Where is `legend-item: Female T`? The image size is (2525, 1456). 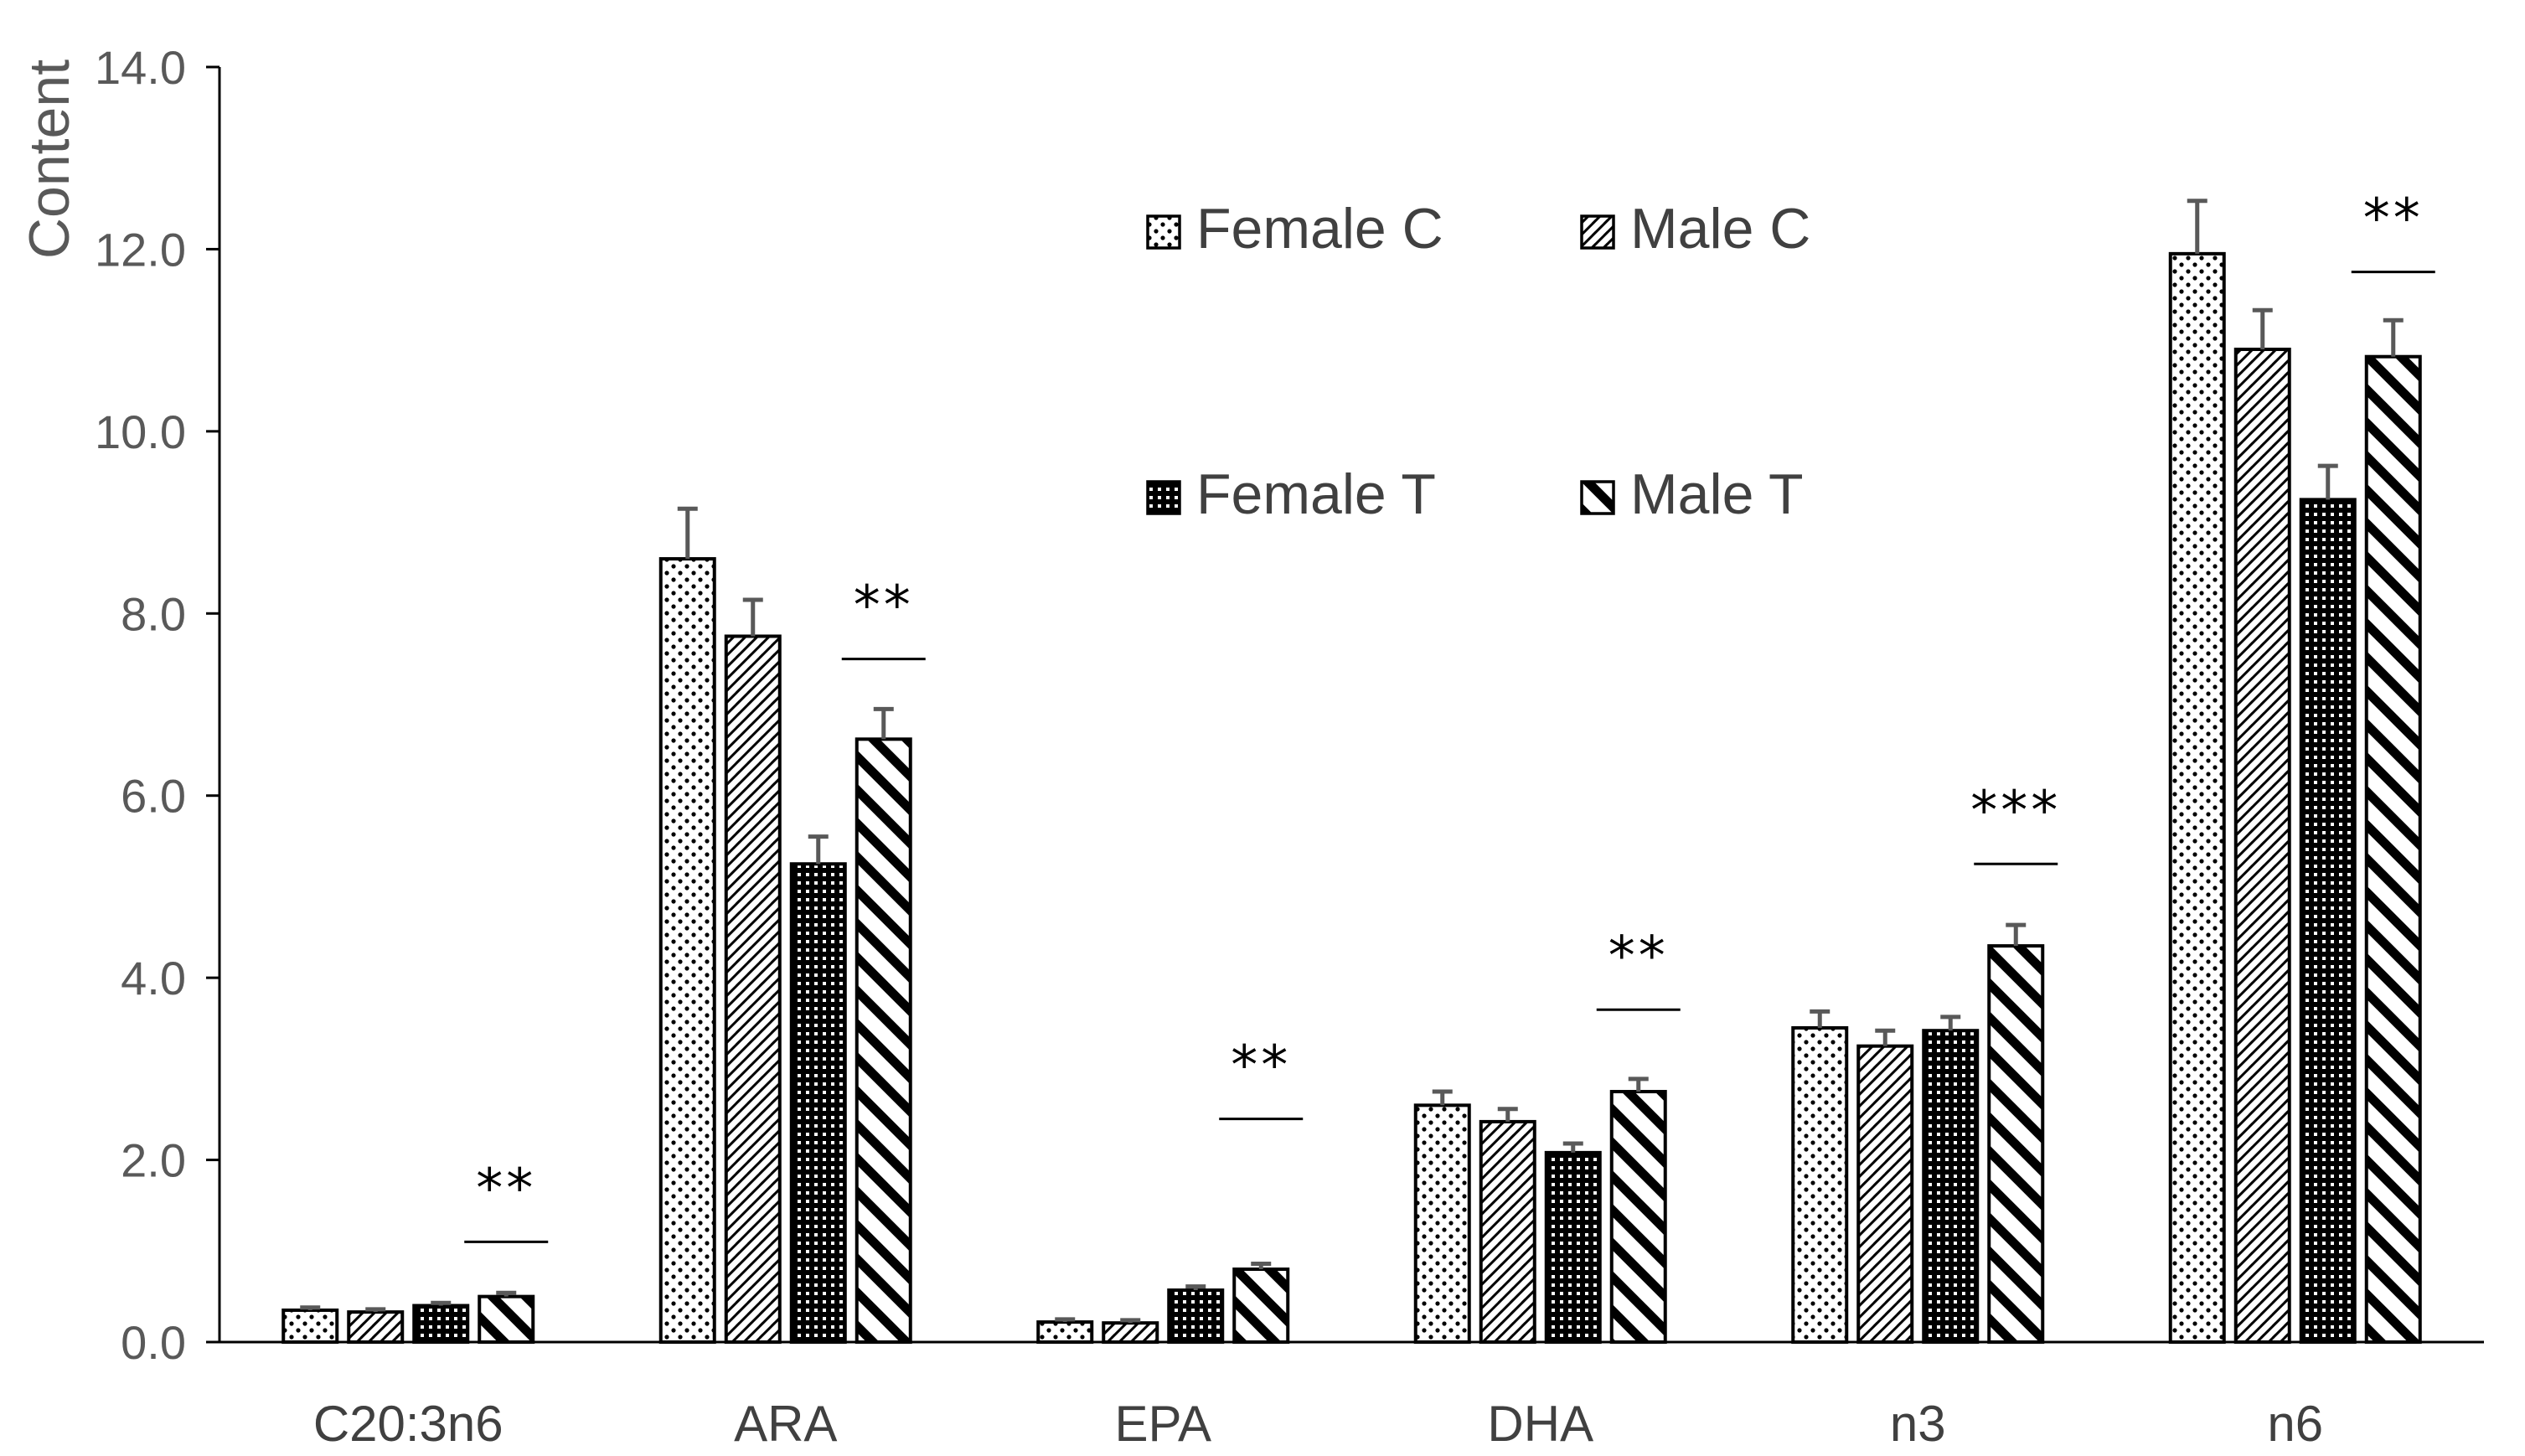
legend-item: Female T is located at coordinates (1291, 494).